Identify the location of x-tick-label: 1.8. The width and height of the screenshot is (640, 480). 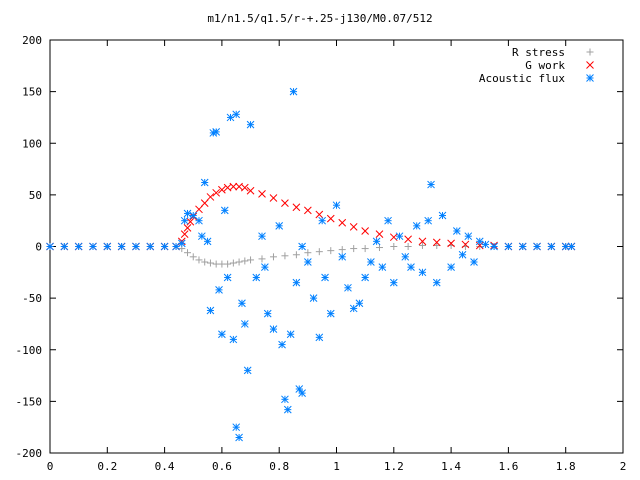
(566, 466).